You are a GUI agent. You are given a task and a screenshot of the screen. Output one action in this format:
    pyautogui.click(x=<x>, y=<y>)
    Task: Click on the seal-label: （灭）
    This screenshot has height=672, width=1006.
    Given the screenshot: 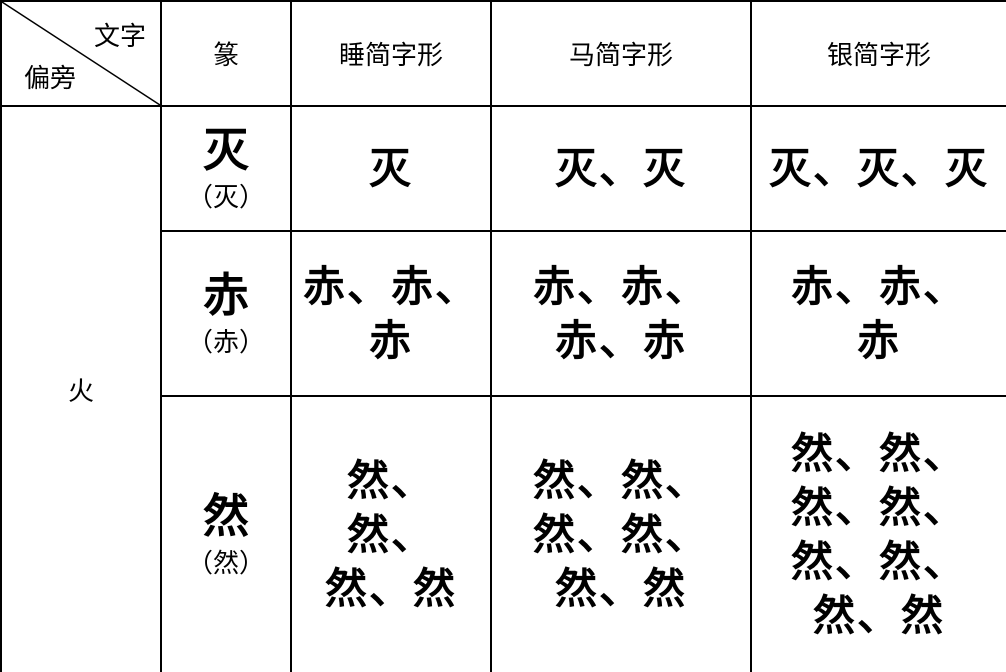 What is the action you would take?
    pyautogui.click(x=225, y=198)
    